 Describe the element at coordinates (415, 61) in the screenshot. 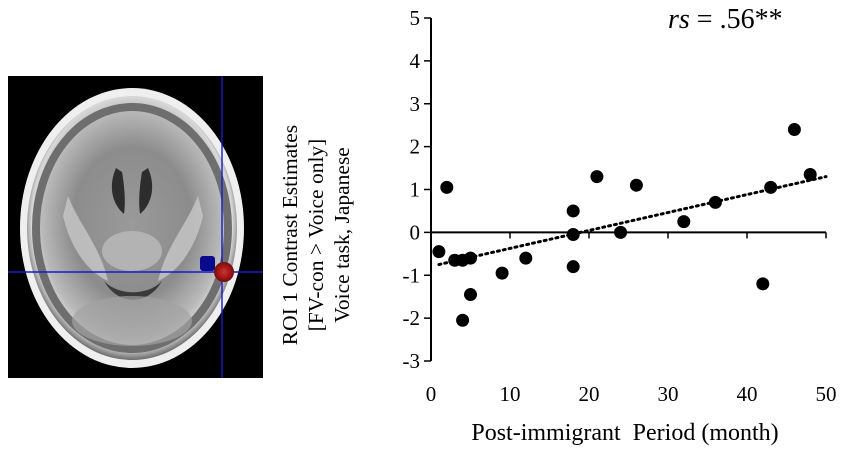

I see `y-tick-label: 4` at that location.